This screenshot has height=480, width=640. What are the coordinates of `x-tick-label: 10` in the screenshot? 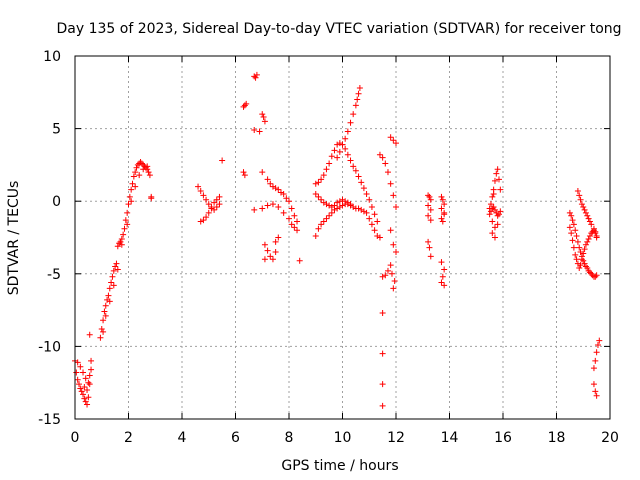 It's located at (343, 438).